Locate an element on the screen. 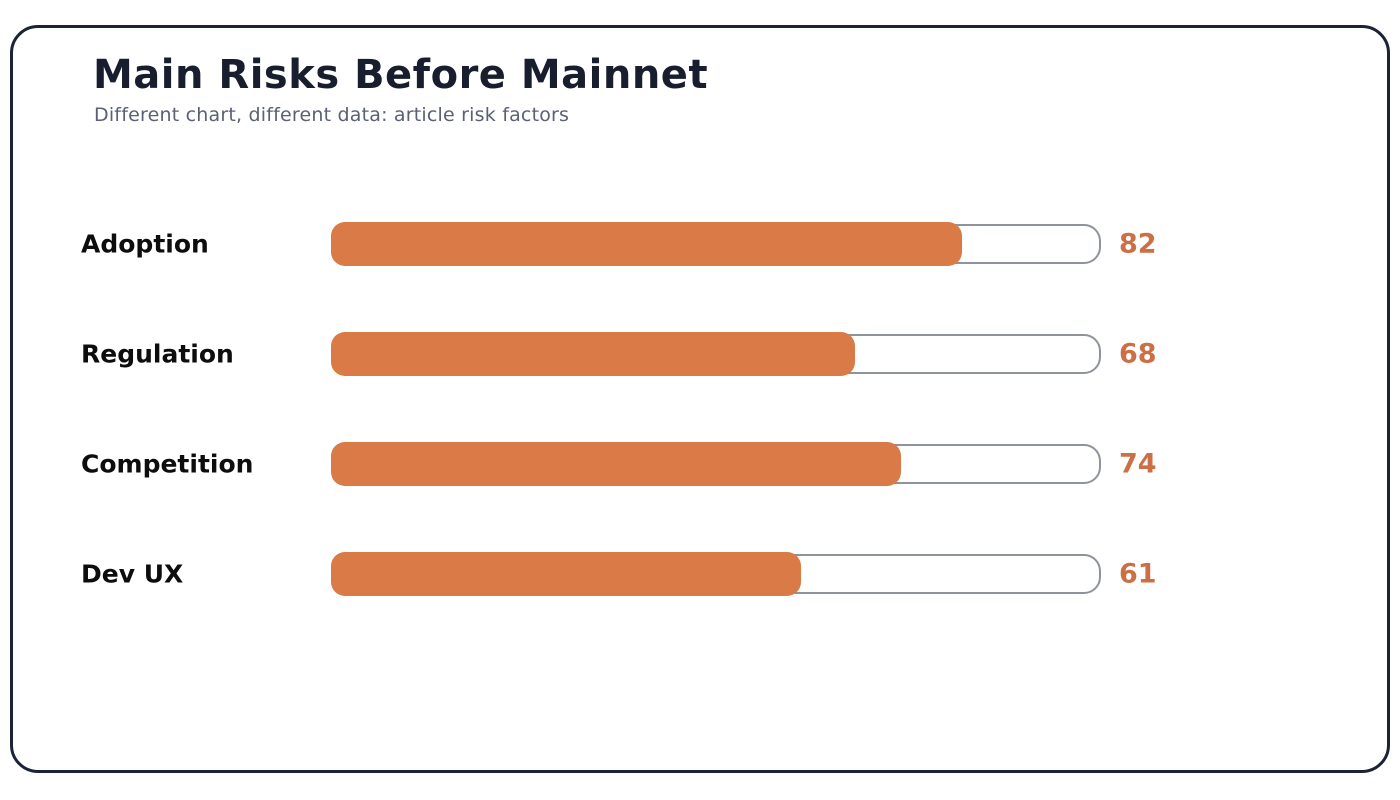 This screenshot has height=800, width=1400. chart-title: Main Risks Before Mainnet is located at coordinates (401, 75).